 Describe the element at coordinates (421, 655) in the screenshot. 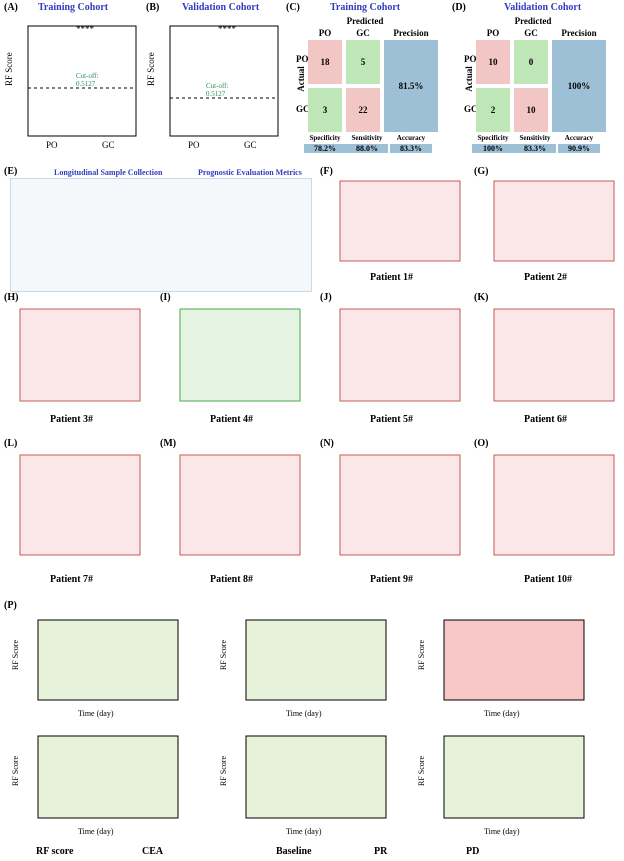

I see `time-course-3-ylabel: RF Score` at that location.